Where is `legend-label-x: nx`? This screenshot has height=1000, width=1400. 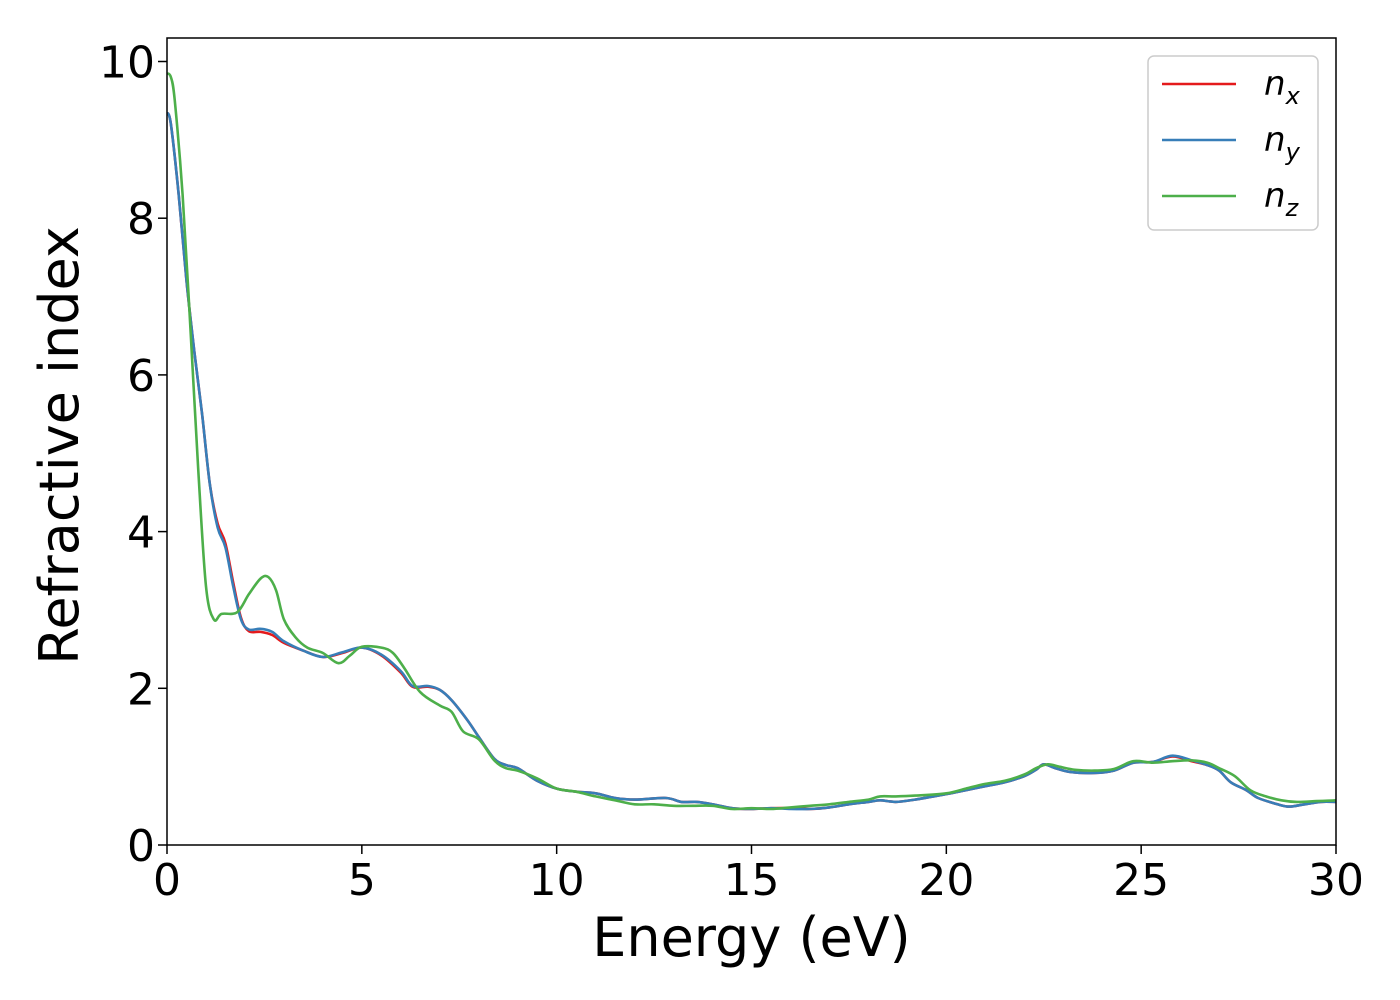
legend-label-x: nx is located at coordinates (1282, 87).